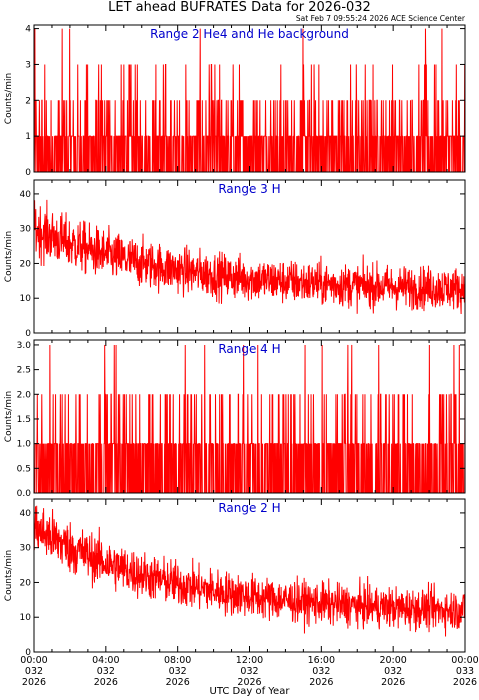 The width and height of the screenshot is (479, 700). What do you see at coordinates (392, 660) in the screenshot?
I see `x-tick-label-line: 20:00` at bounding box center [392, 660].